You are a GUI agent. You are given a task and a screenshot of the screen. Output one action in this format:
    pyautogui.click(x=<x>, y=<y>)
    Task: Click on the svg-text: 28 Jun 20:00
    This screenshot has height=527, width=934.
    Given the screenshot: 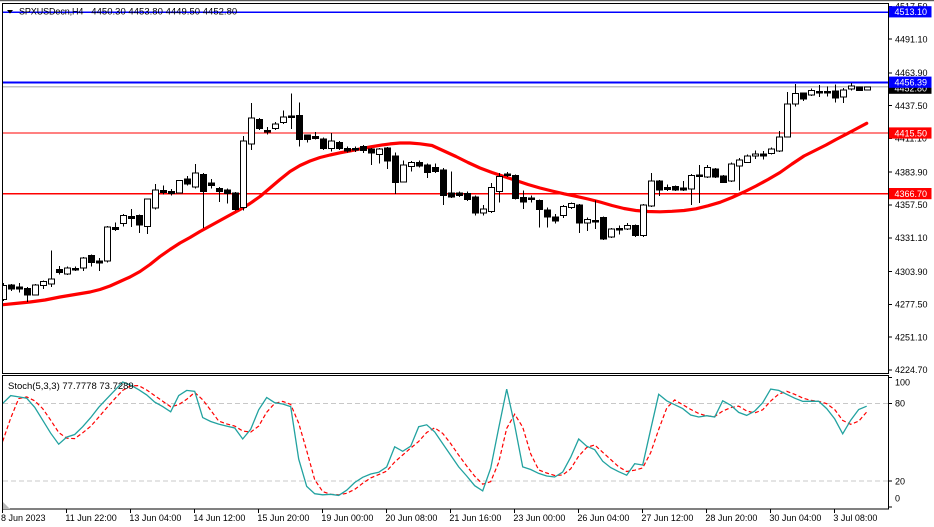 What is the action you would take?
    pyautogui.click(x=731, y=518)
    